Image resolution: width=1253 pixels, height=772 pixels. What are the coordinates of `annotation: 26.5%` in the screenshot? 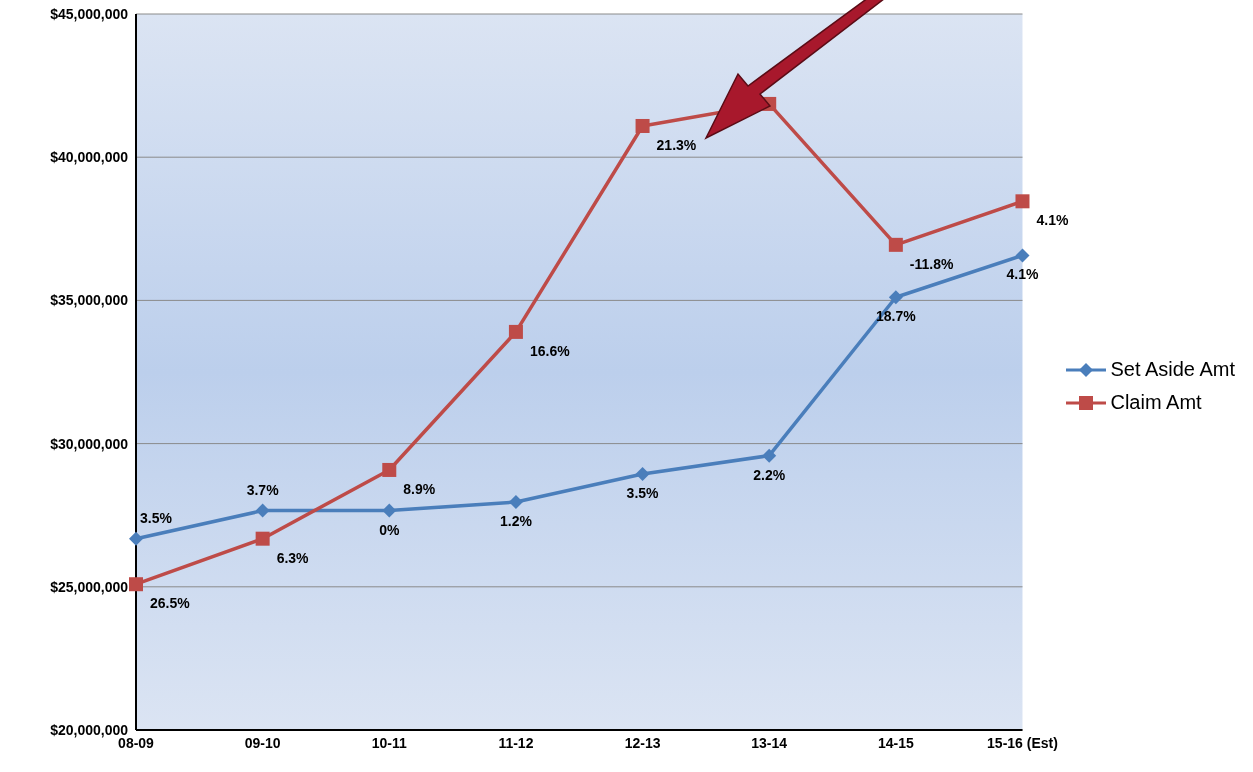 It's located at (170, 603).